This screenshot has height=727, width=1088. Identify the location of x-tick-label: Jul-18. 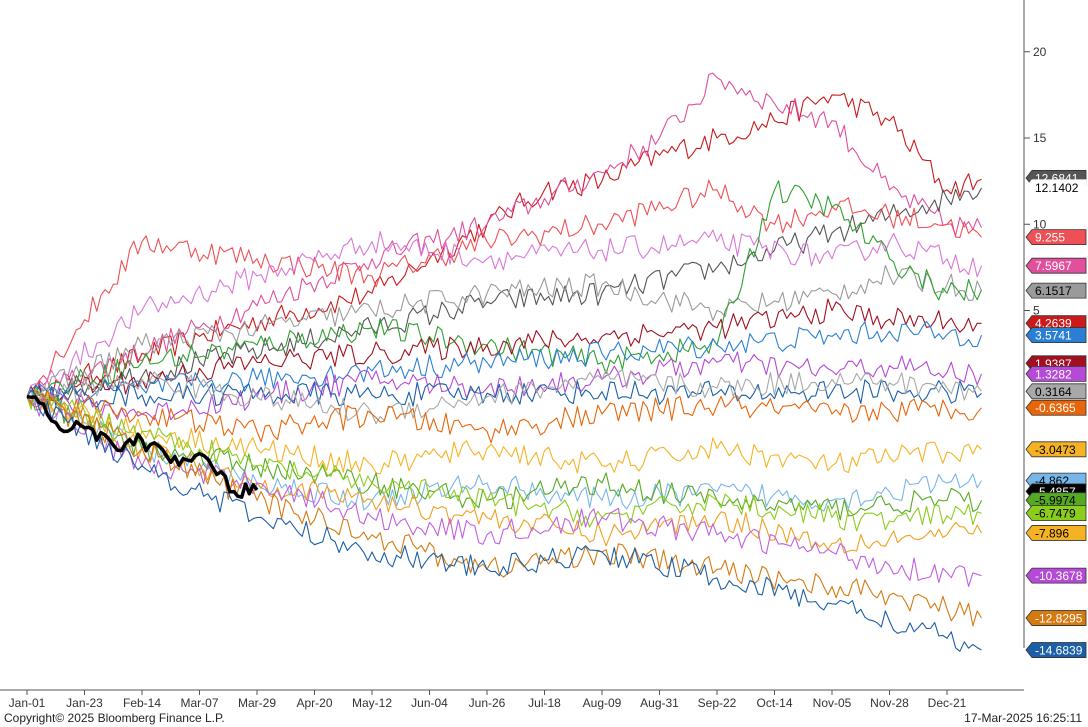
(544, 703).